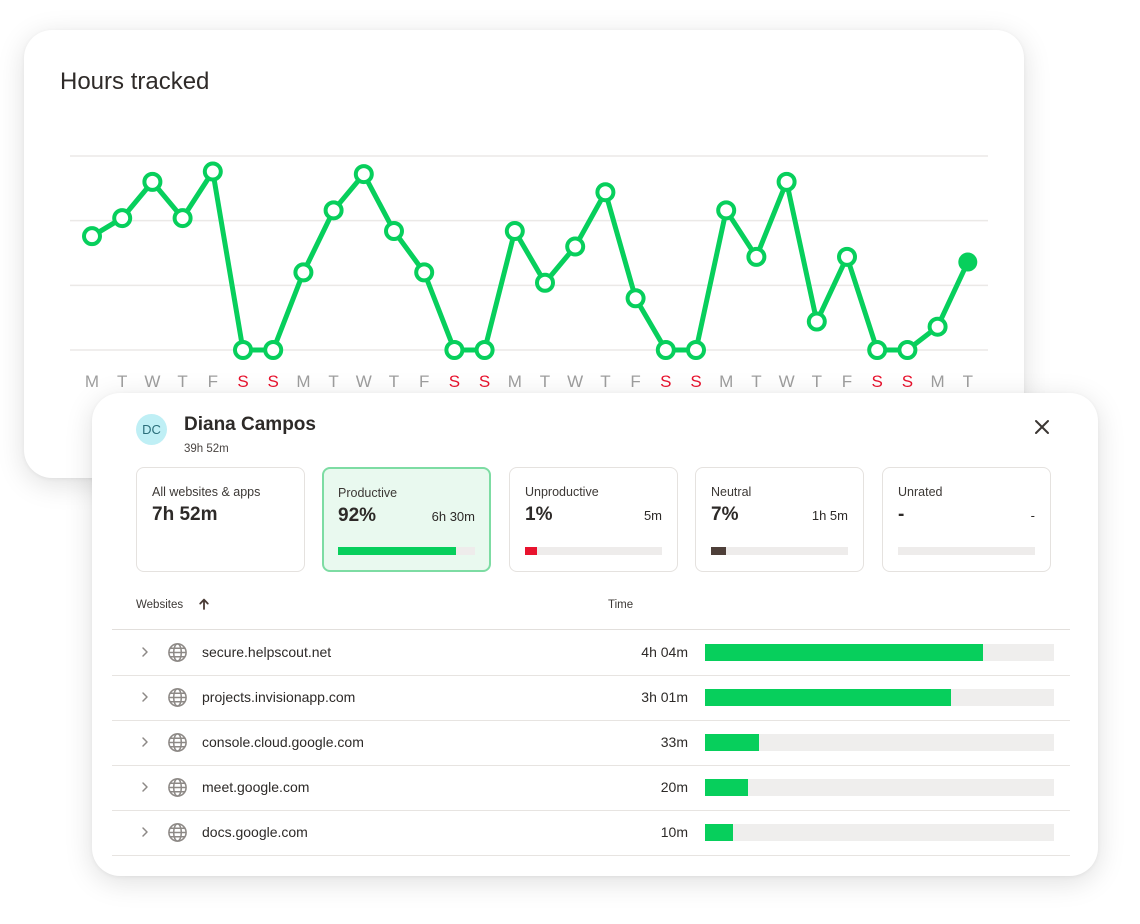 The image size is (1140, 924). Describe the element at coordinates (591, 833) in the screenshot. I see `table-row: docs.google.com 10m` at that location.